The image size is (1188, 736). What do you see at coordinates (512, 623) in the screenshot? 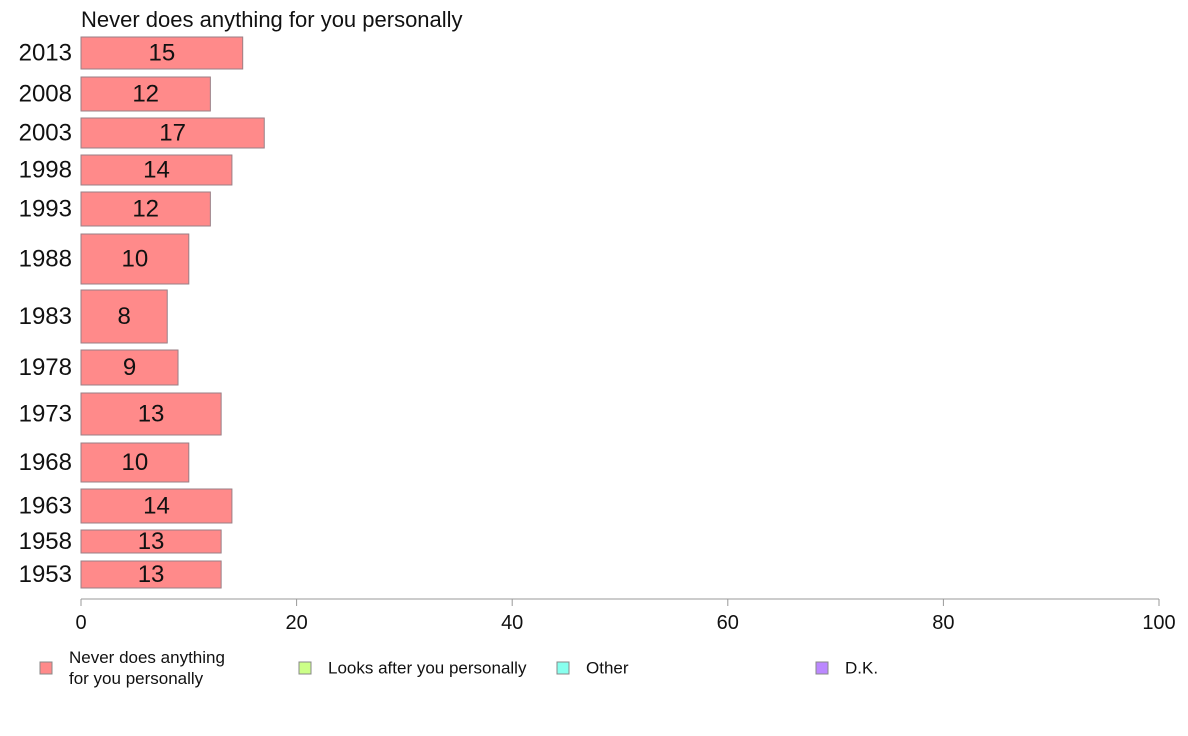
I see `x-tick-label-40: 40` at bounding box center [512, 623].